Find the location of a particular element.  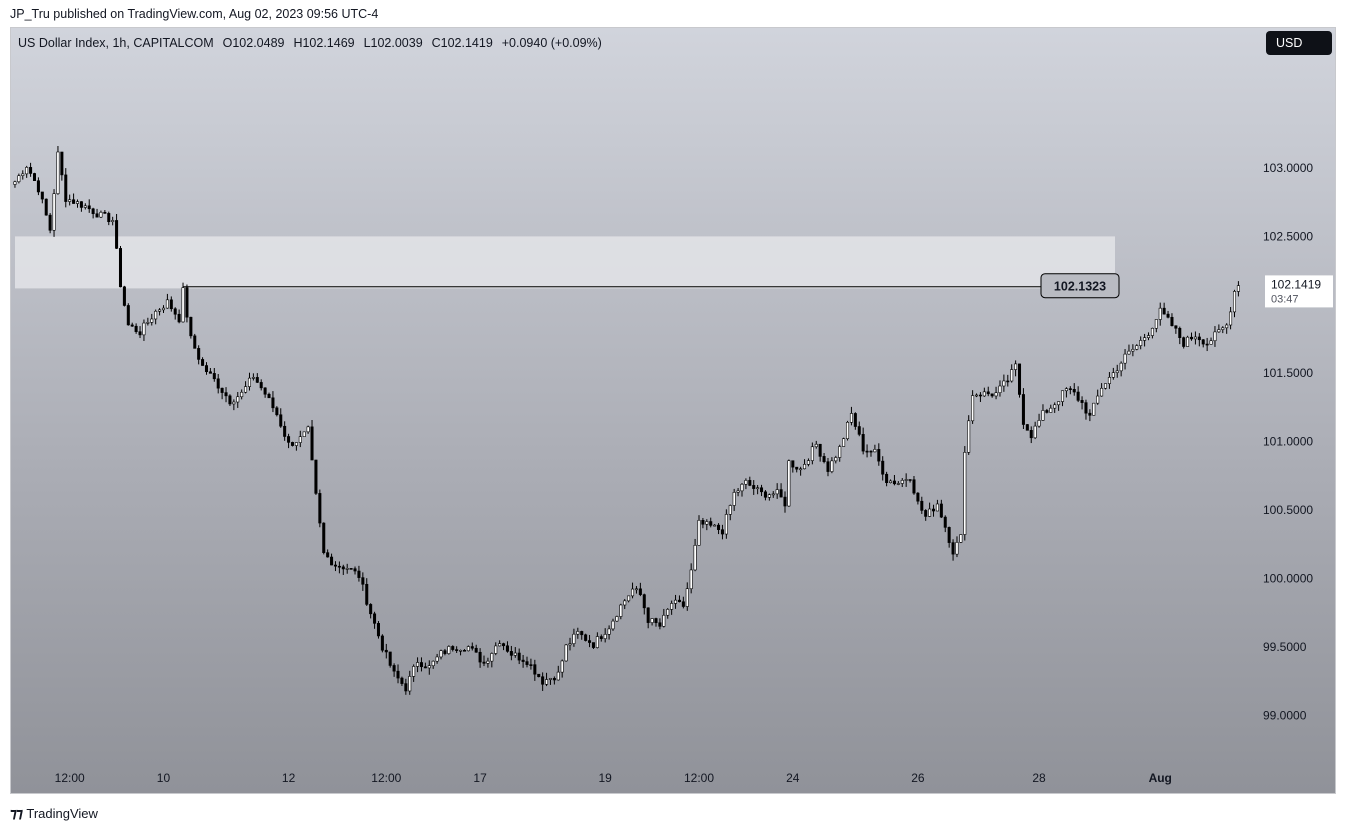

price-tick-label: 99.5000 is located at coordinates (1285, 647).